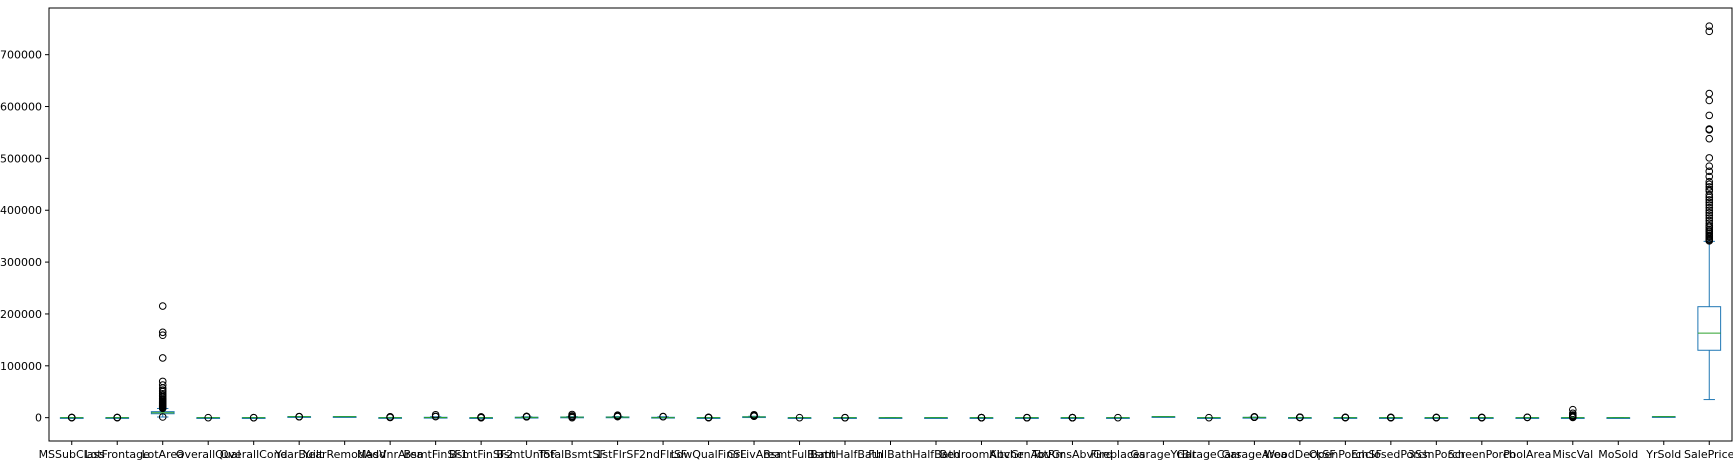 Image resolution: width=1733 pixels, height=466 pixels. I want to click on box-LotArea, so click(162, 361).